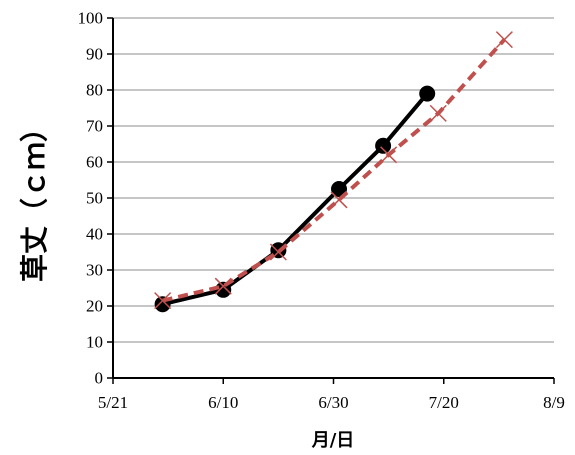 The image size is (575, 455). What do you see at coordinates (223, 402) in the screenshot?
I see `x-tick-label-6-10: 6/10` at bounding box center [223, 402].